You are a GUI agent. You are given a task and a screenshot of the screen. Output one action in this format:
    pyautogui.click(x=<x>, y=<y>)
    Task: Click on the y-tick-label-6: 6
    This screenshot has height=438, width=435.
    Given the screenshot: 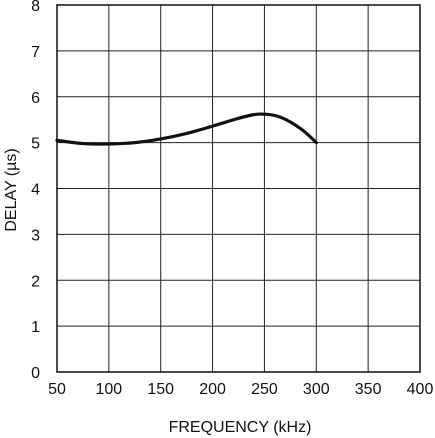 What is the action you would take?
    pyautogui.click(x=35, y=98)
    